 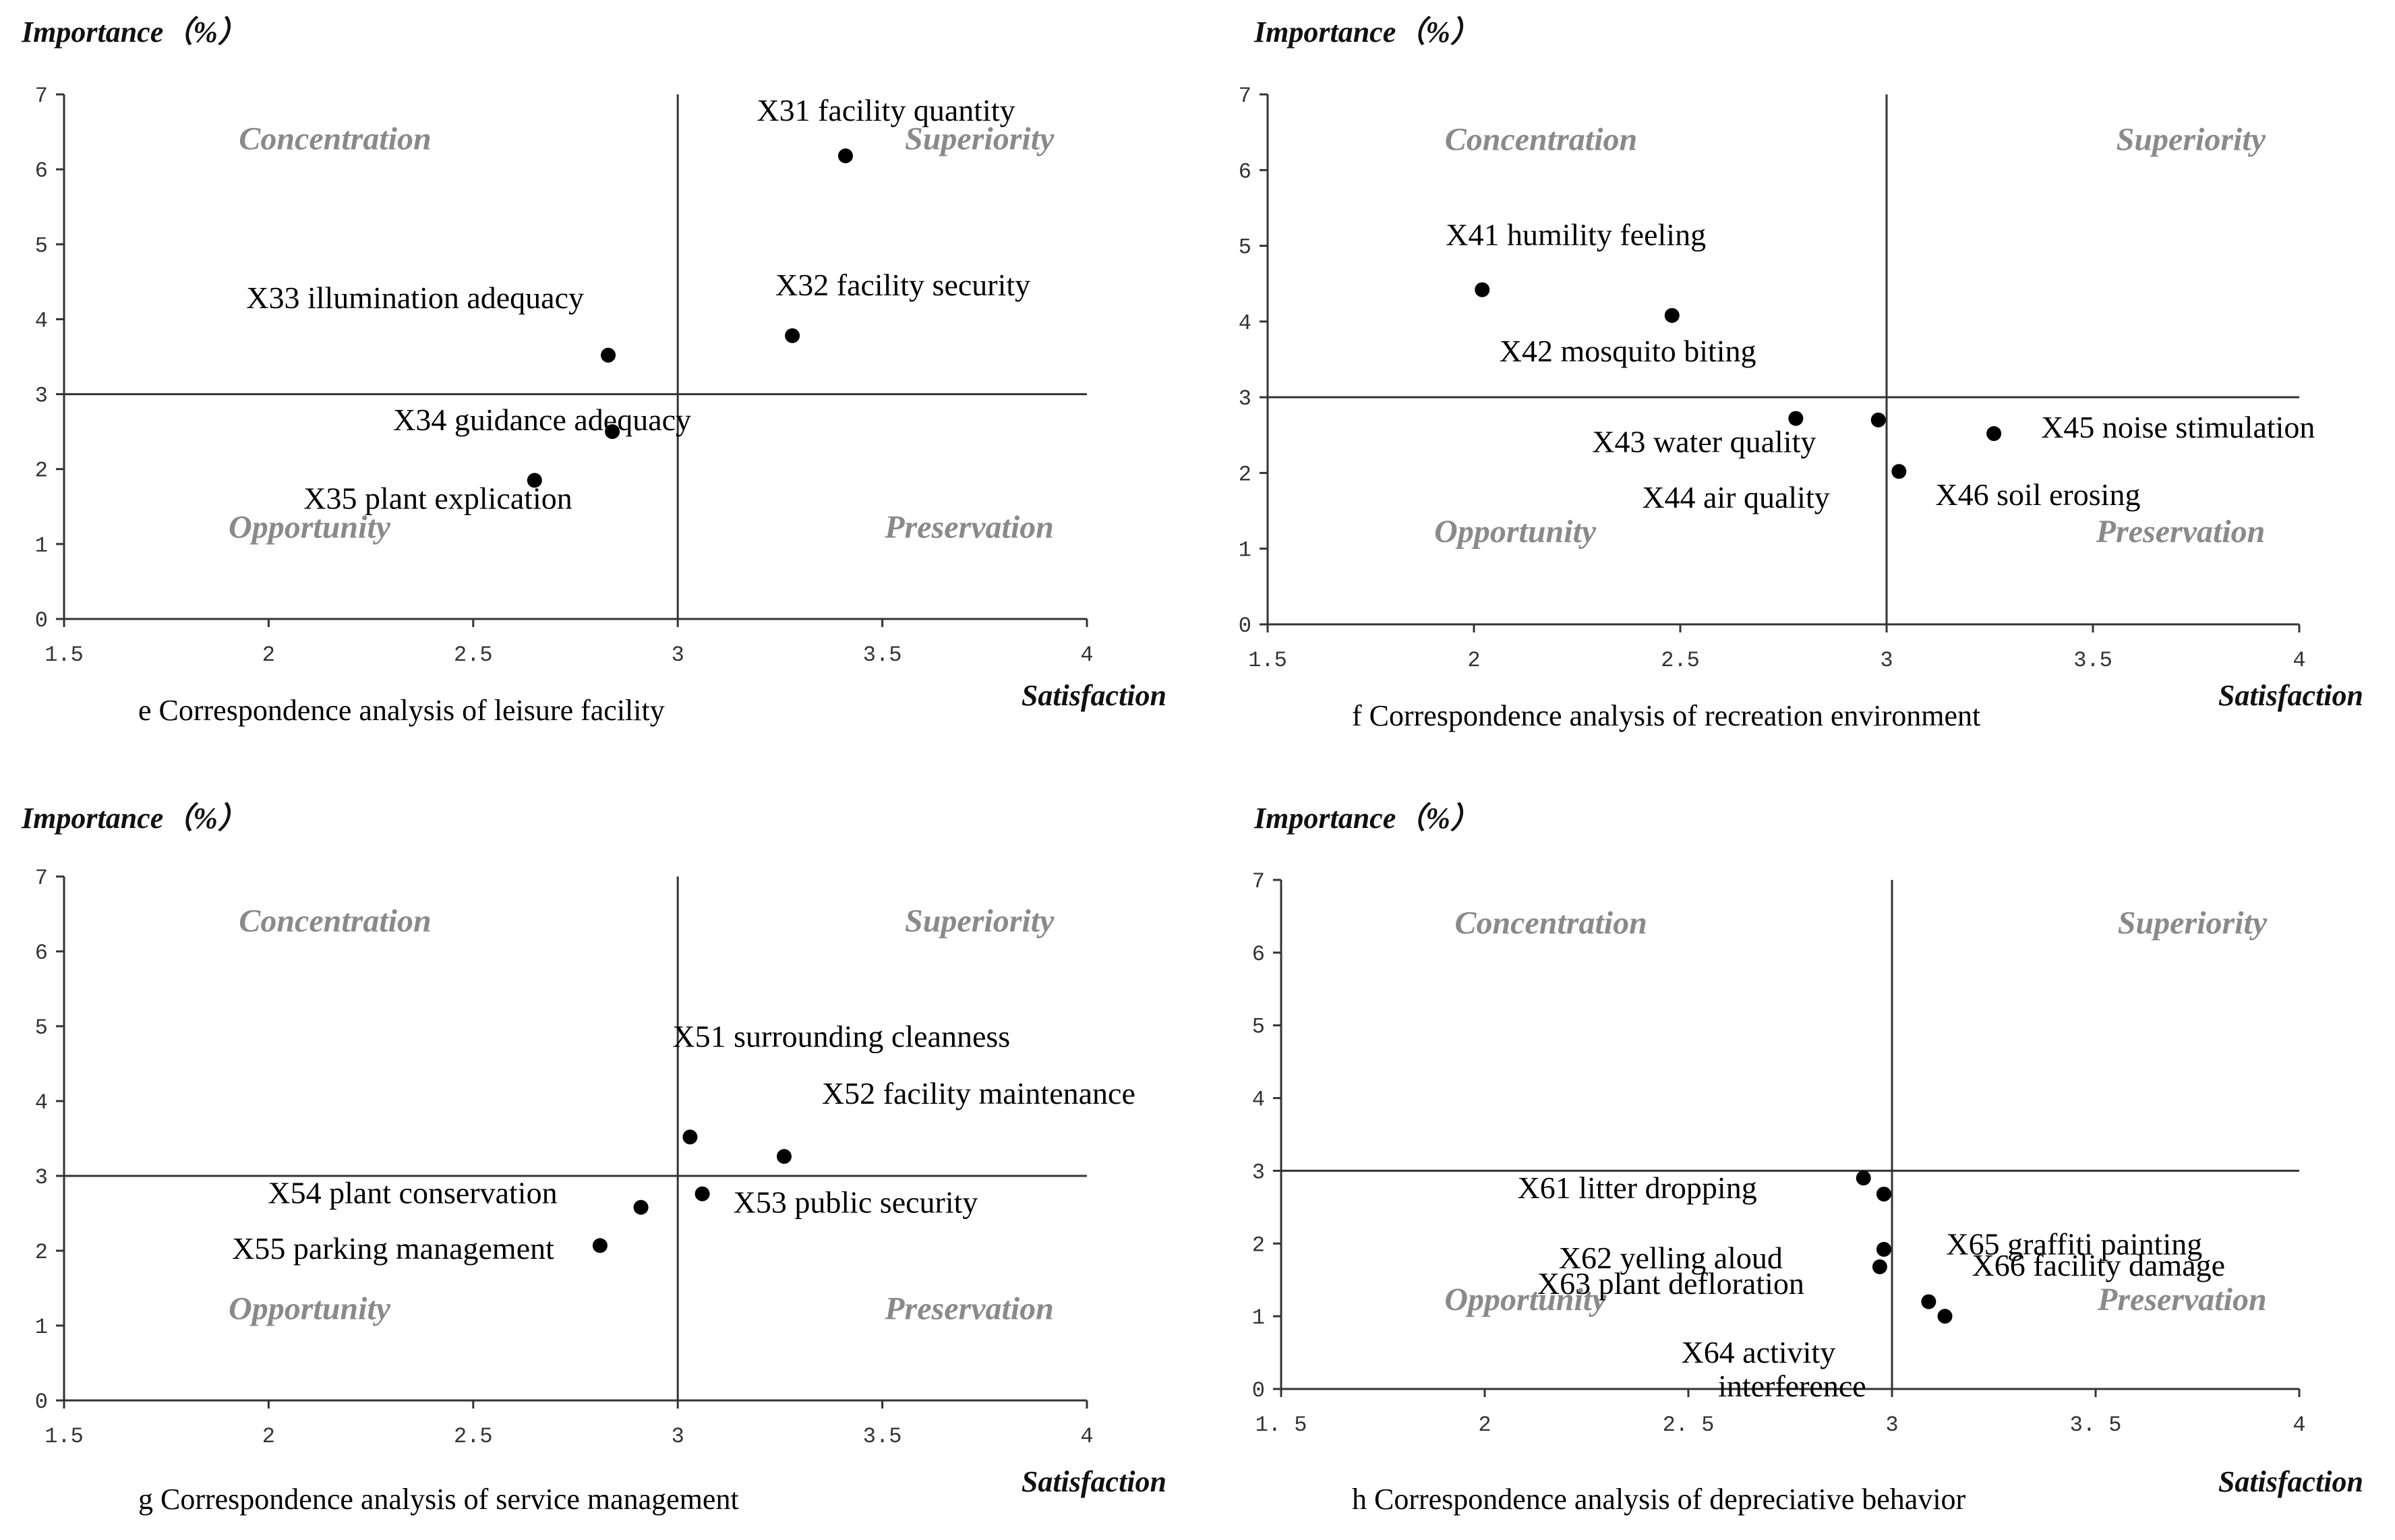 What do you see at coordinates (393, 1248) in the screenshot?
I see `point-label: X55 parking management` at bounding box center [393, 1248].